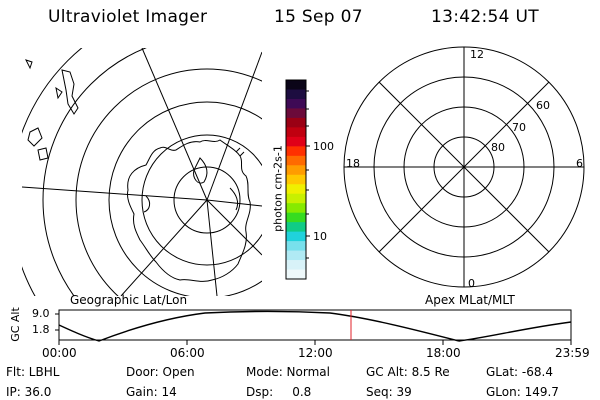 This screenshot has width=600, height=400. What do you see at coordinates (187, 353) in the screenshot?
I see `timeline-xtick: 06:00` at bounding box center [187, 353].